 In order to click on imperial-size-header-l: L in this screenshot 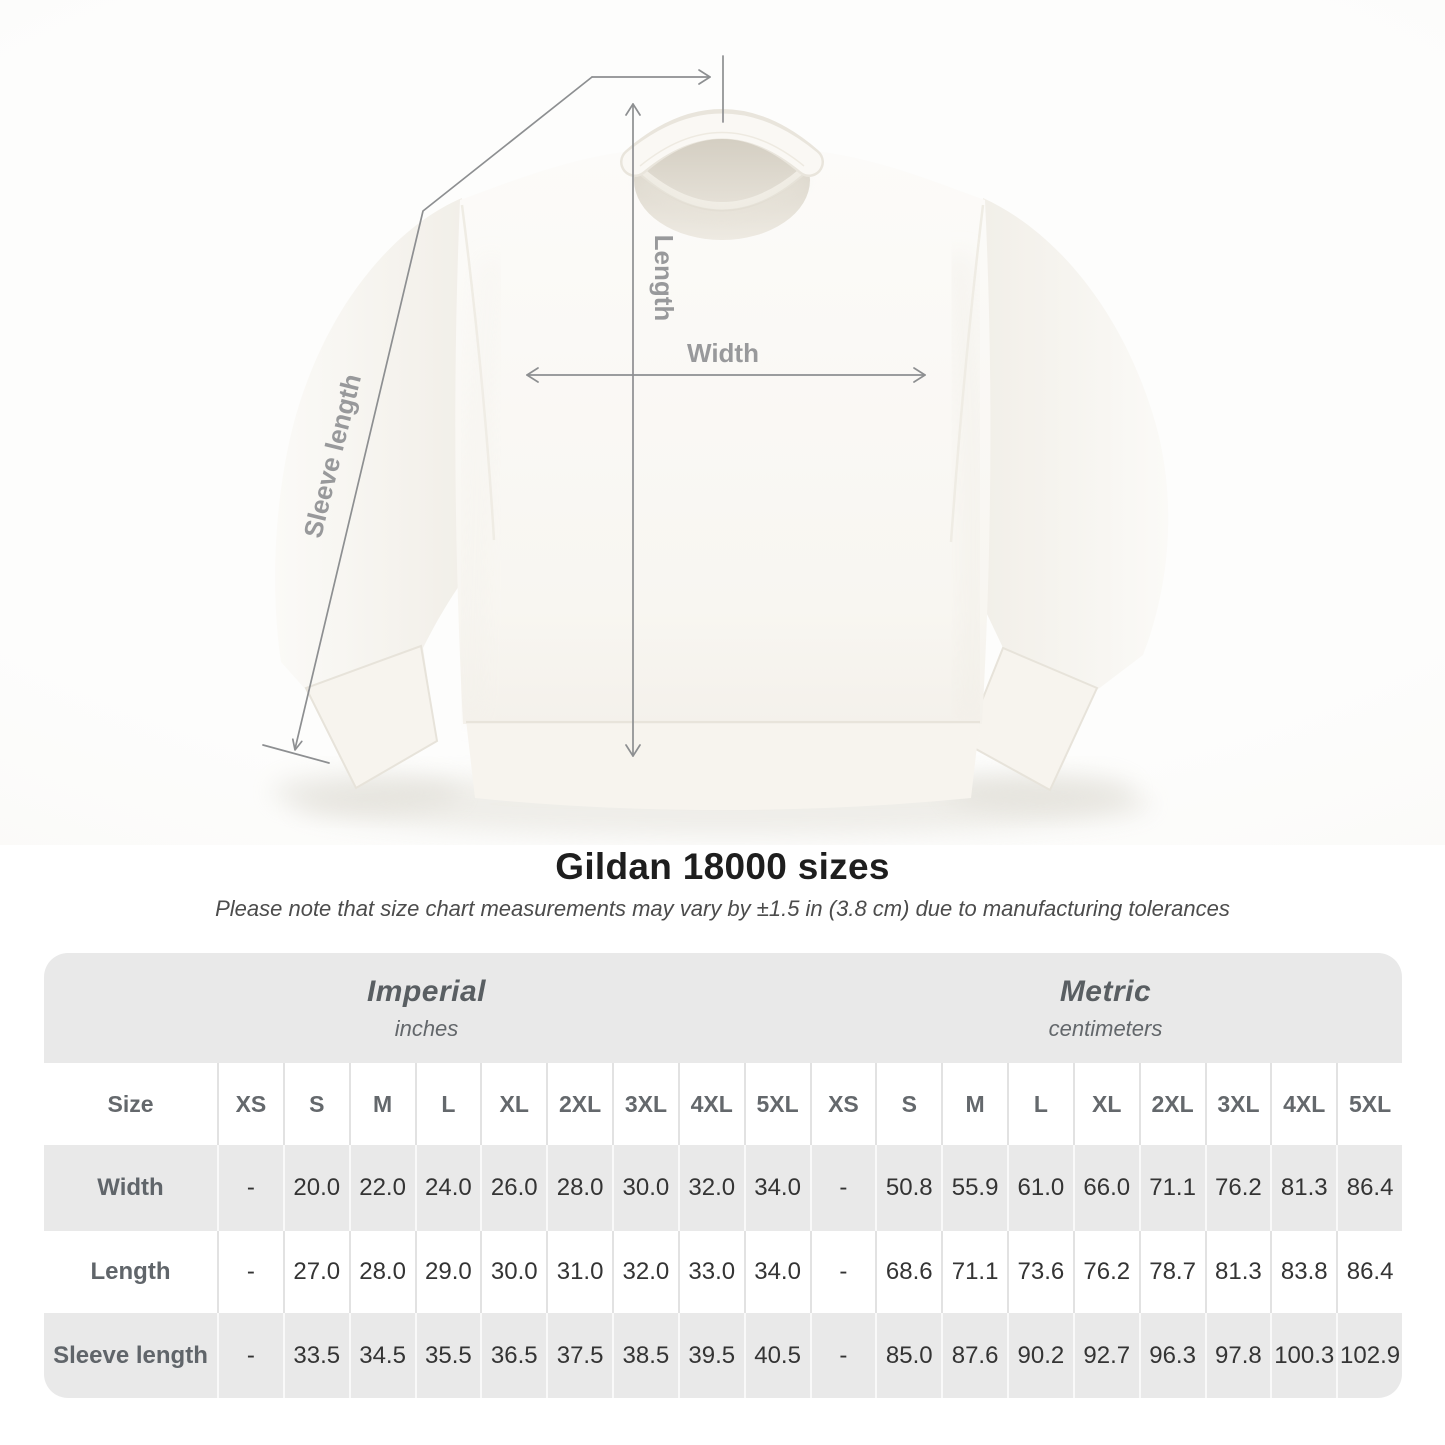, I will do `click(447, 1104)`.